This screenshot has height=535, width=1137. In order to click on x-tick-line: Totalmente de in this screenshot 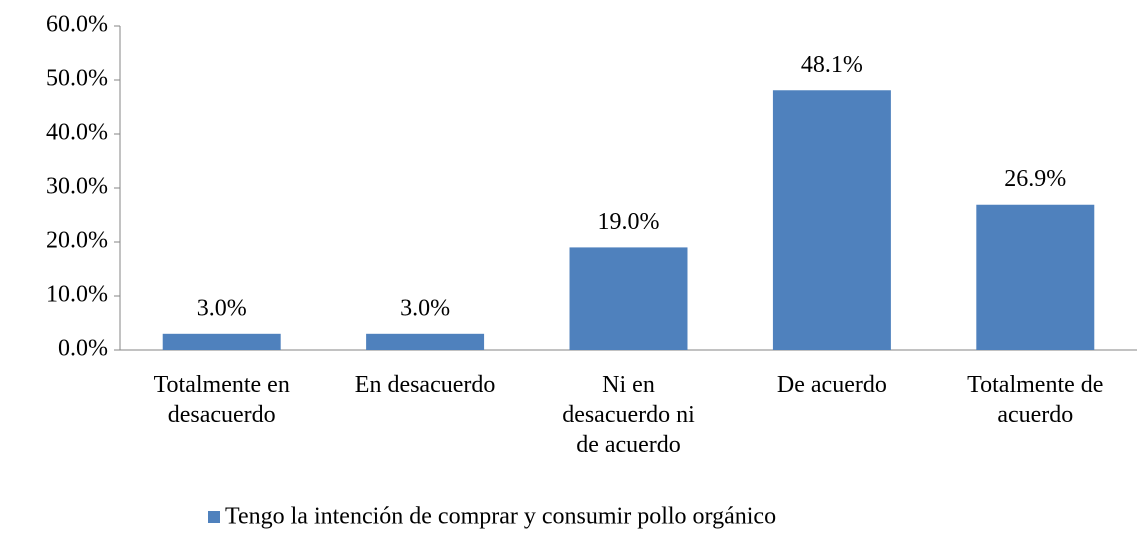, I will do `click(1035, 385)`.